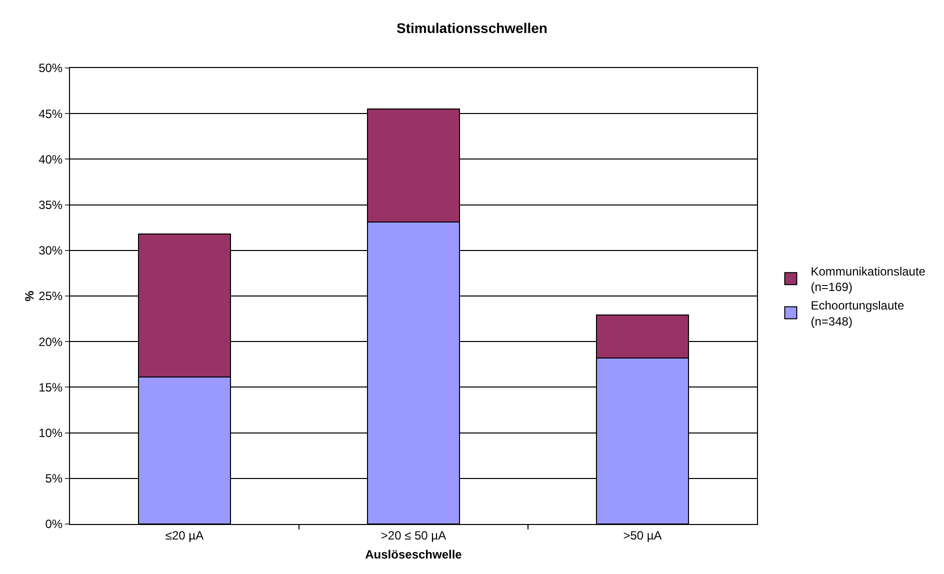  I want to click on y-tick-label: 15%, so click(50, 387).